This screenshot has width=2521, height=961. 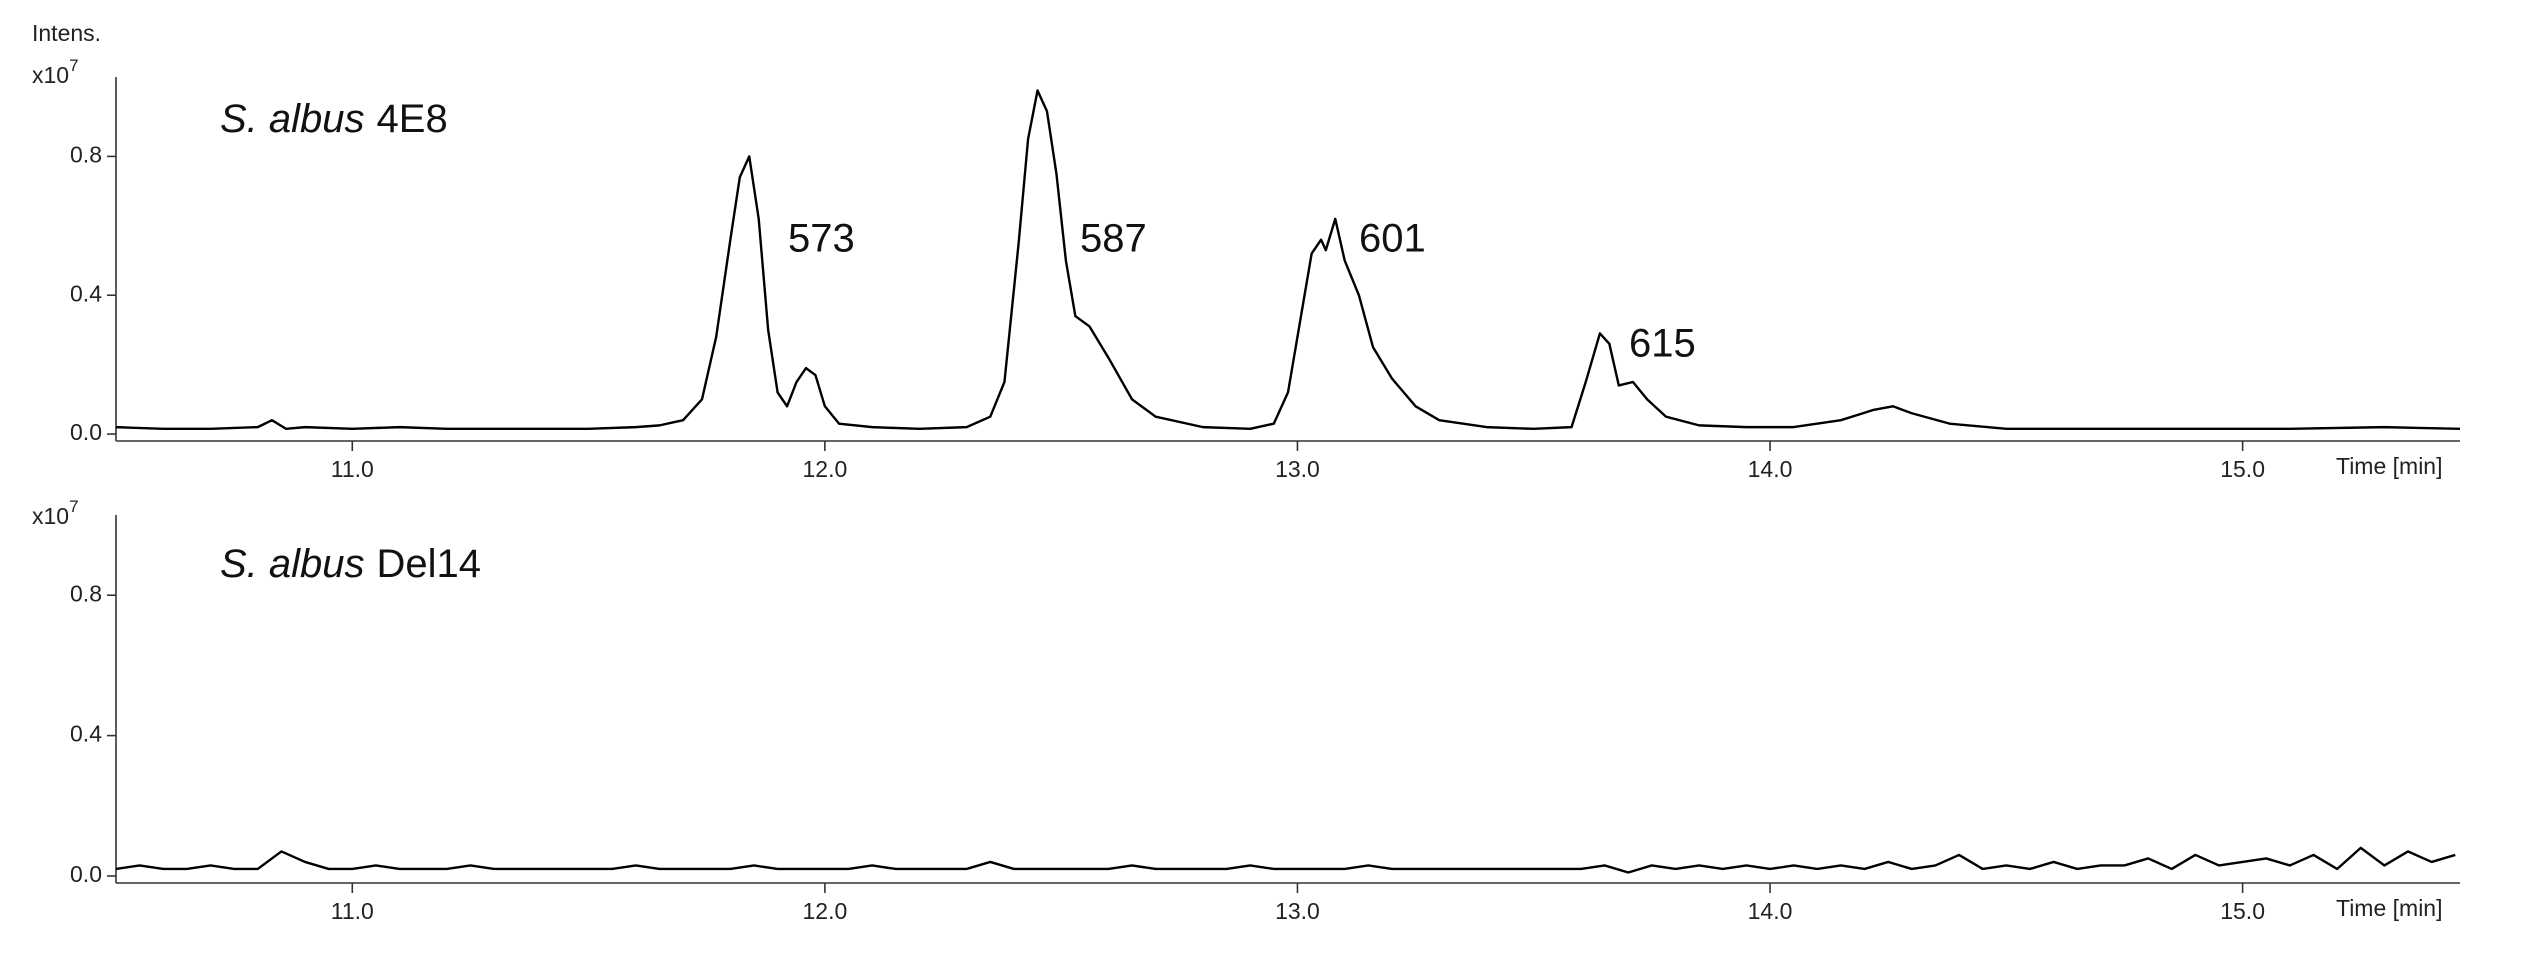 What do you see at coordinates (1285, 860) in the screenshot?
I see `trace` at bounding box center [1285, 860].